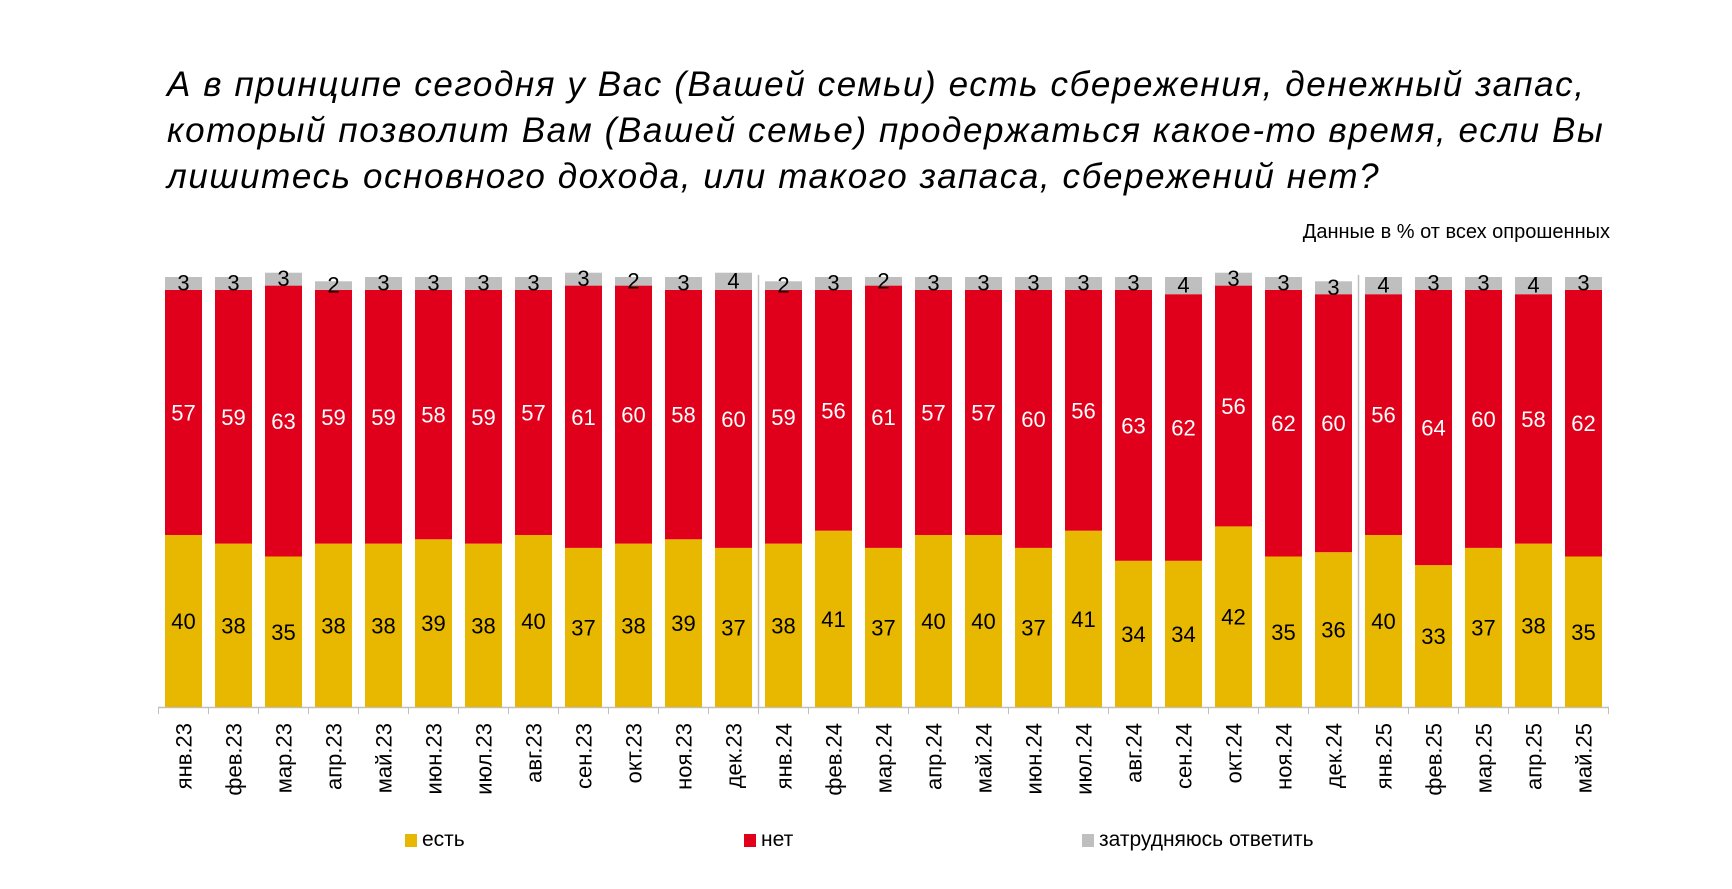  I want to click on legend-item-yes: есть, so click(435, 840).